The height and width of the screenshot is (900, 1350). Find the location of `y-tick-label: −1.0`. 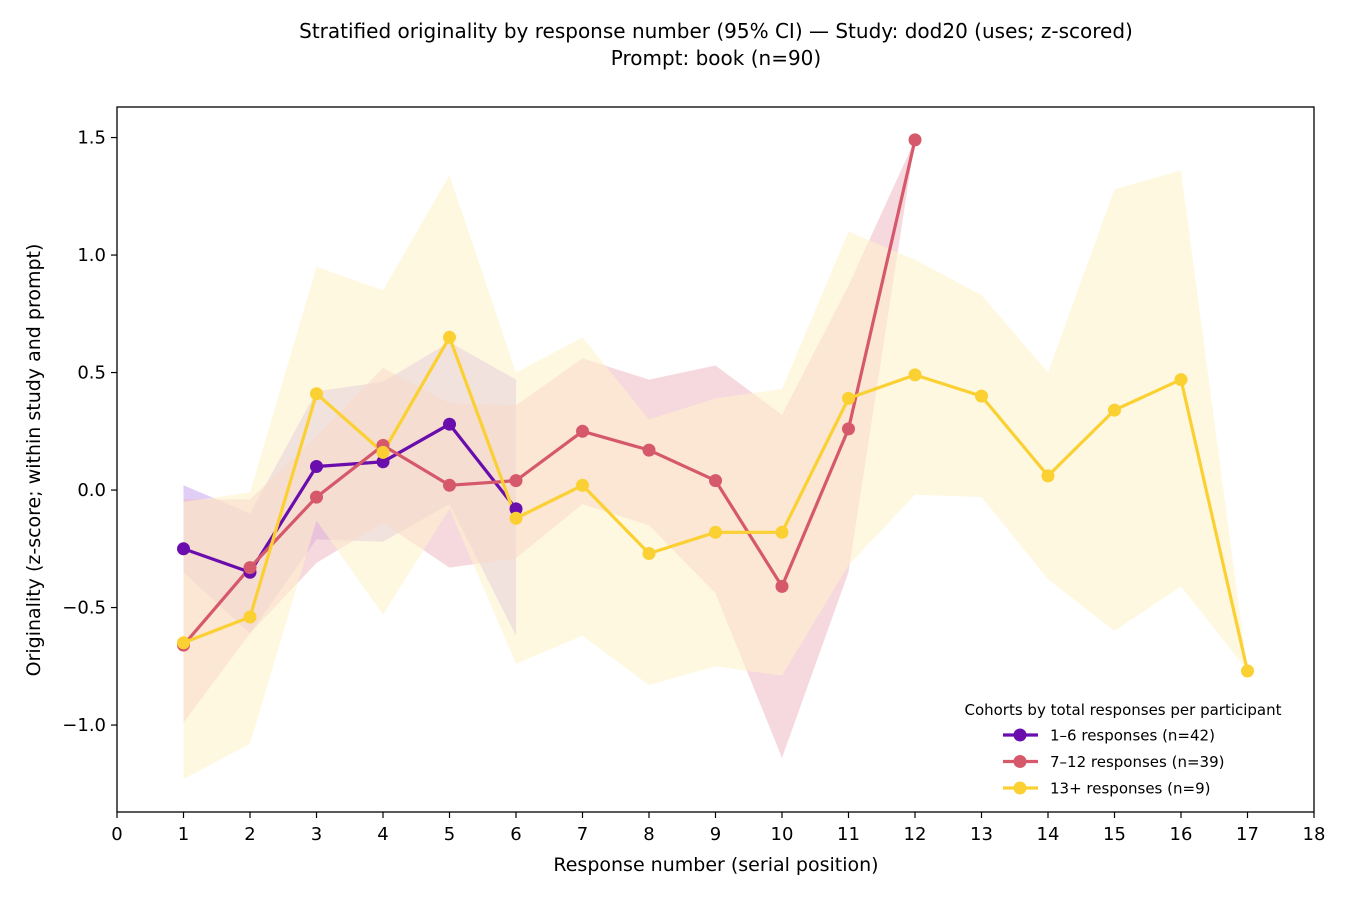

y-tick-label: −1.0 is located at coordinates (84, 725).